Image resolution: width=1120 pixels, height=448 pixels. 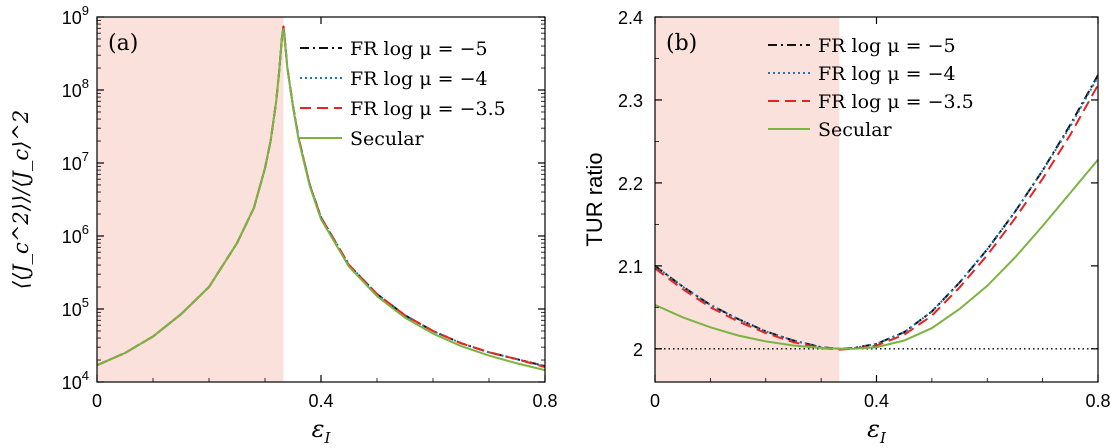 I want to click on y-tick-label: 10⁸, so click(x=75, y=88).